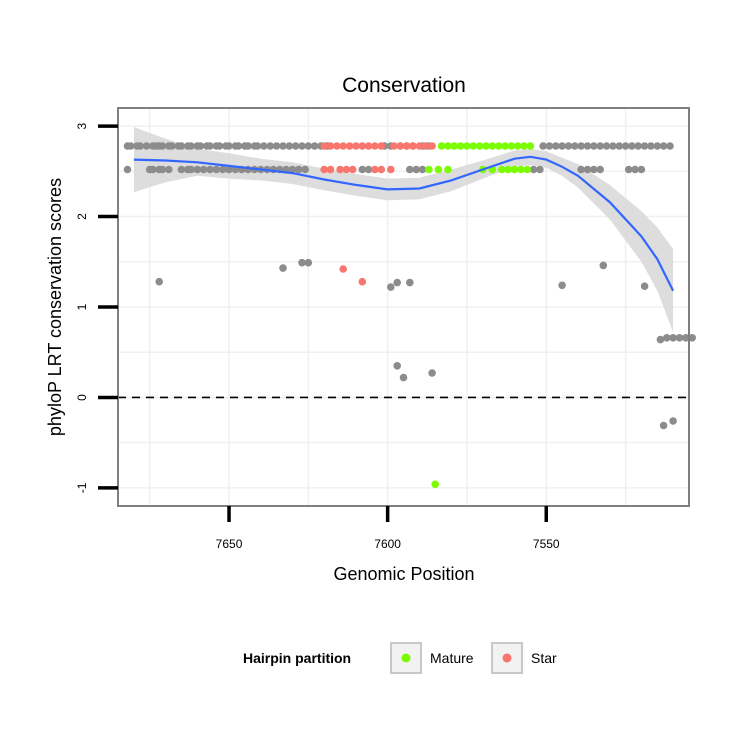  Describe the element at coordinates (406, 658) in the screenshot. I see `legend-key-mature` at that location.